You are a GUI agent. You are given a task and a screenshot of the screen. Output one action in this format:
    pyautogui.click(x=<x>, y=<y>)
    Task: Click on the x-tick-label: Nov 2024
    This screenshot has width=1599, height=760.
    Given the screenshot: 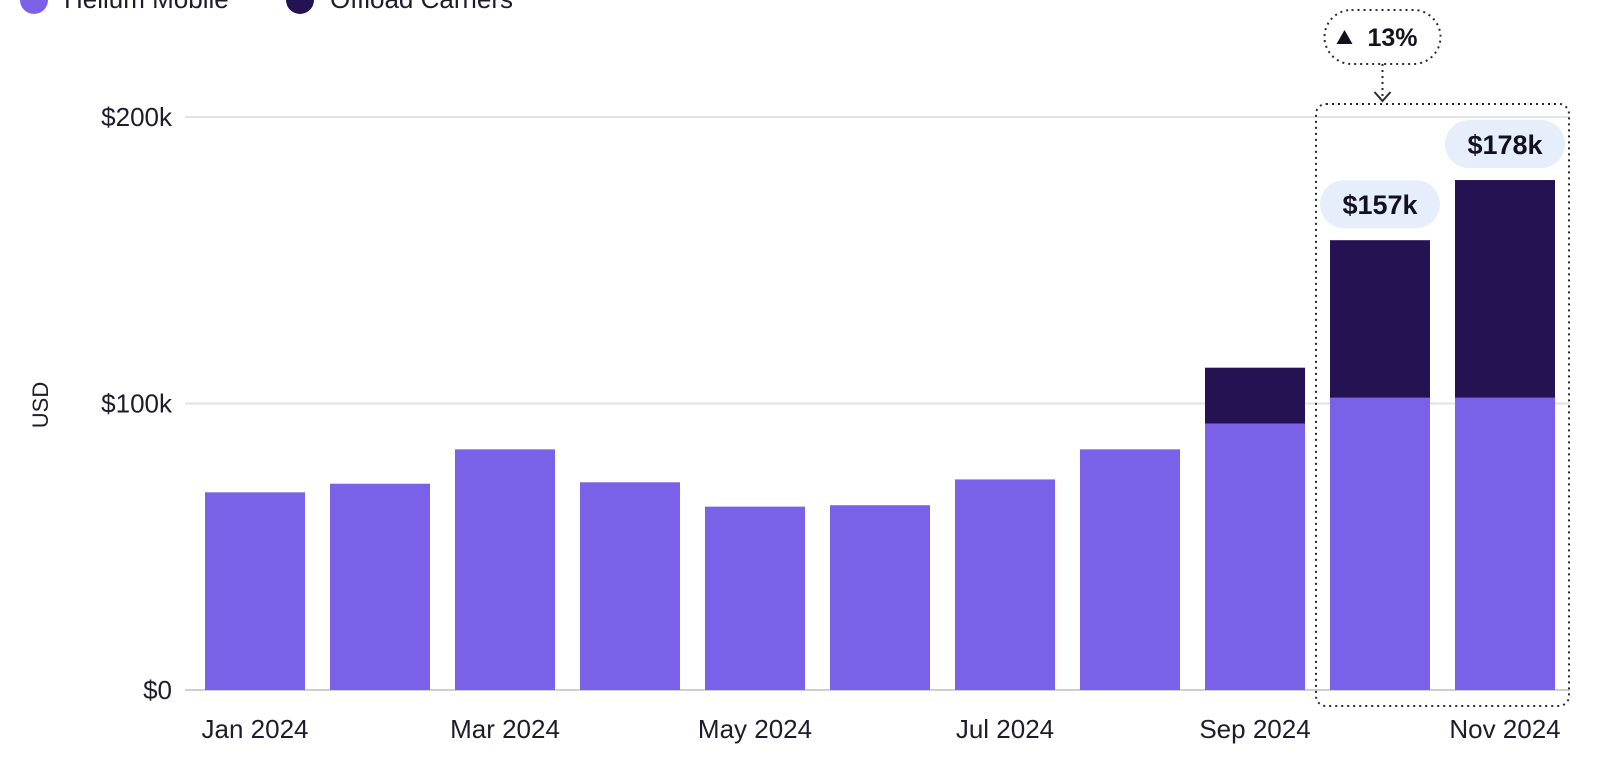 What is the action you would take?
    pyautogui.click(x=1504, y=729)
    